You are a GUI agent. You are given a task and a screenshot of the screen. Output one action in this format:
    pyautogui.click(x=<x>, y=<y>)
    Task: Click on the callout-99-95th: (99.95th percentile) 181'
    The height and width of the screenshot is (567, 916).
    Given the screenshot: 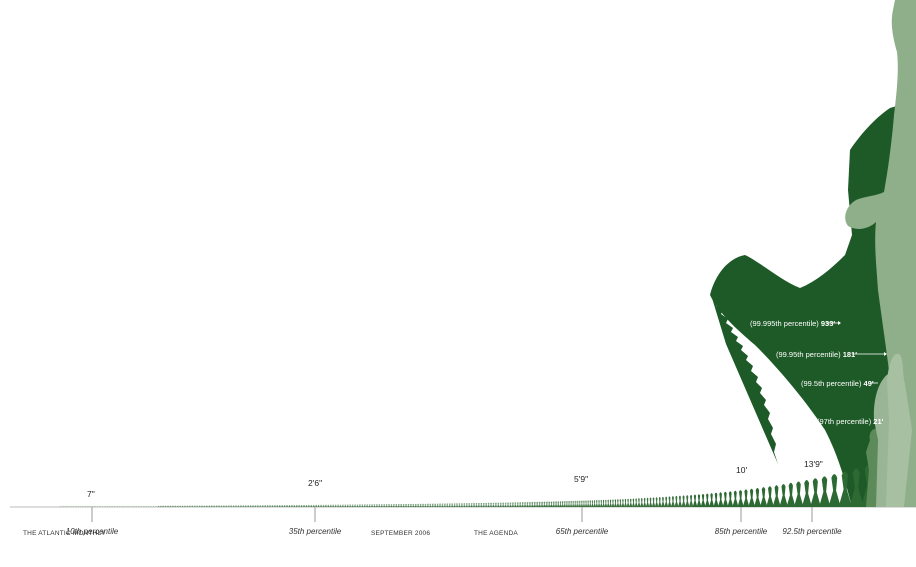 What is the action you would take?
    pyautogui.click(x=816, y=354)
    